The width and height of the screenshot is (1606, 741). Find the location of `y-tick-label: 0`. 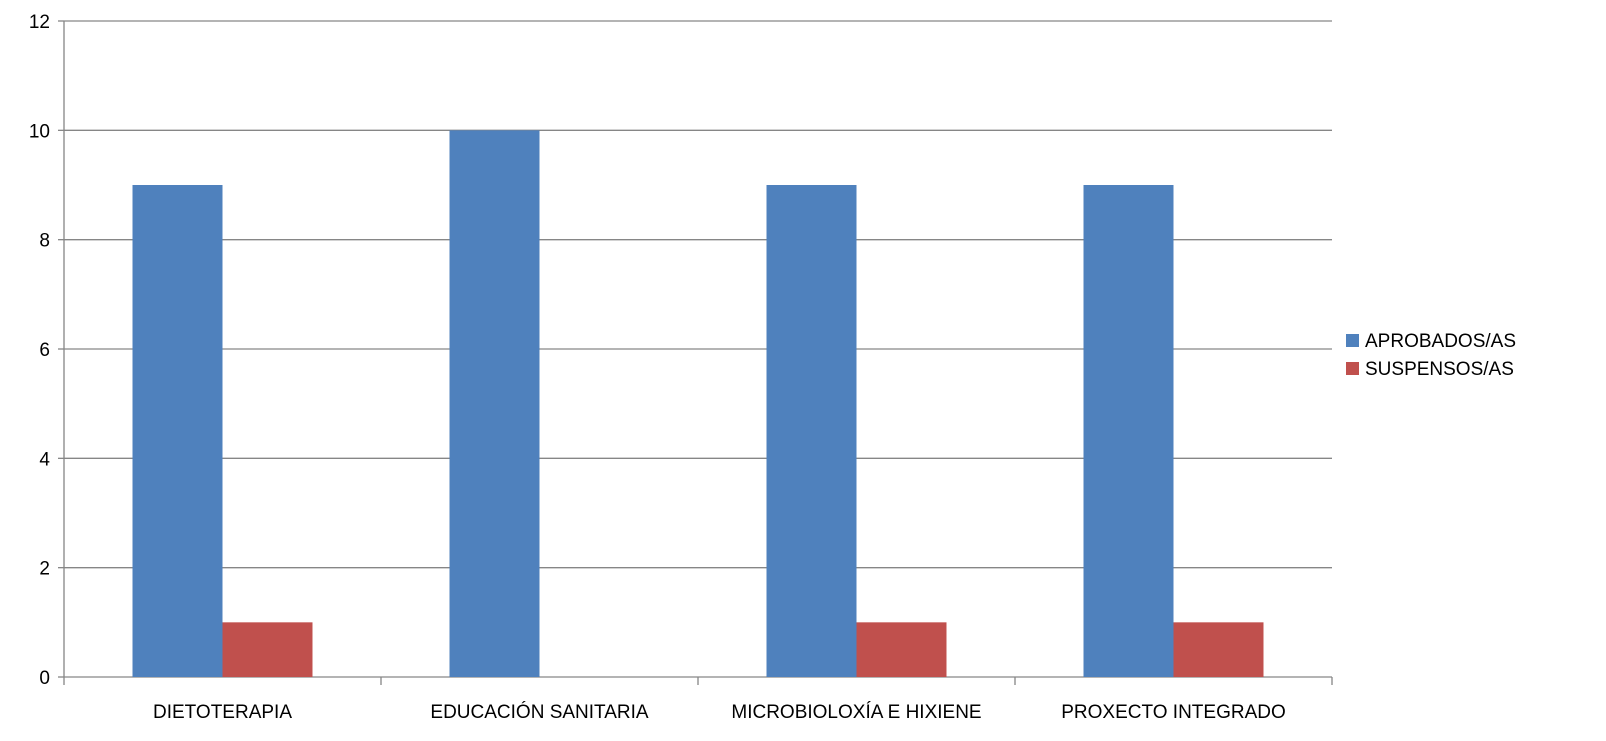

y-tick-label: 0 is located at coordinates (44, 678).